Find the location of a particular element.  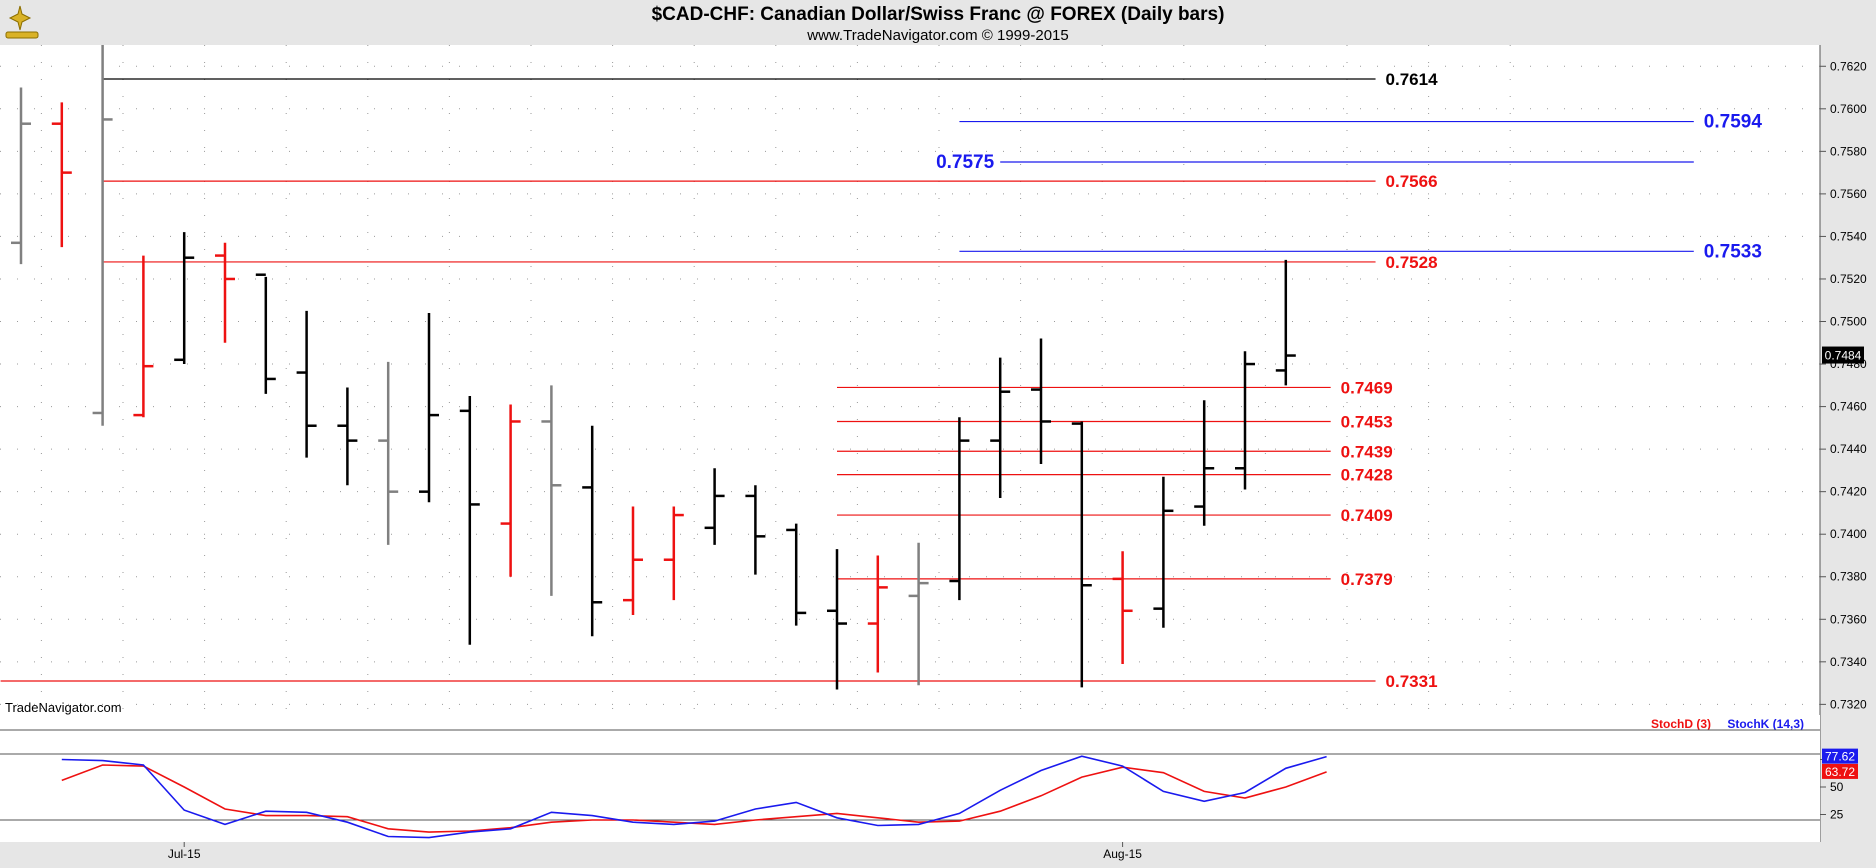

level-label: 0.7379 is located at coordinates (1367, 579).